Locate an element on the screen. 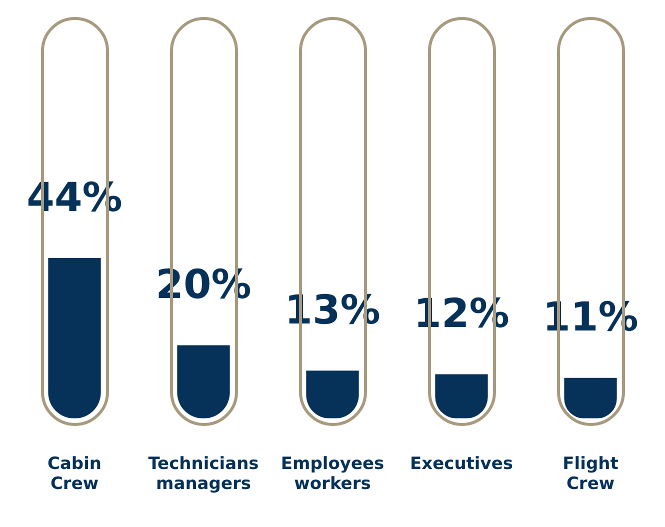 The height and width of the screenshot is (527, 665). bar is located at coordinates (74, 338).